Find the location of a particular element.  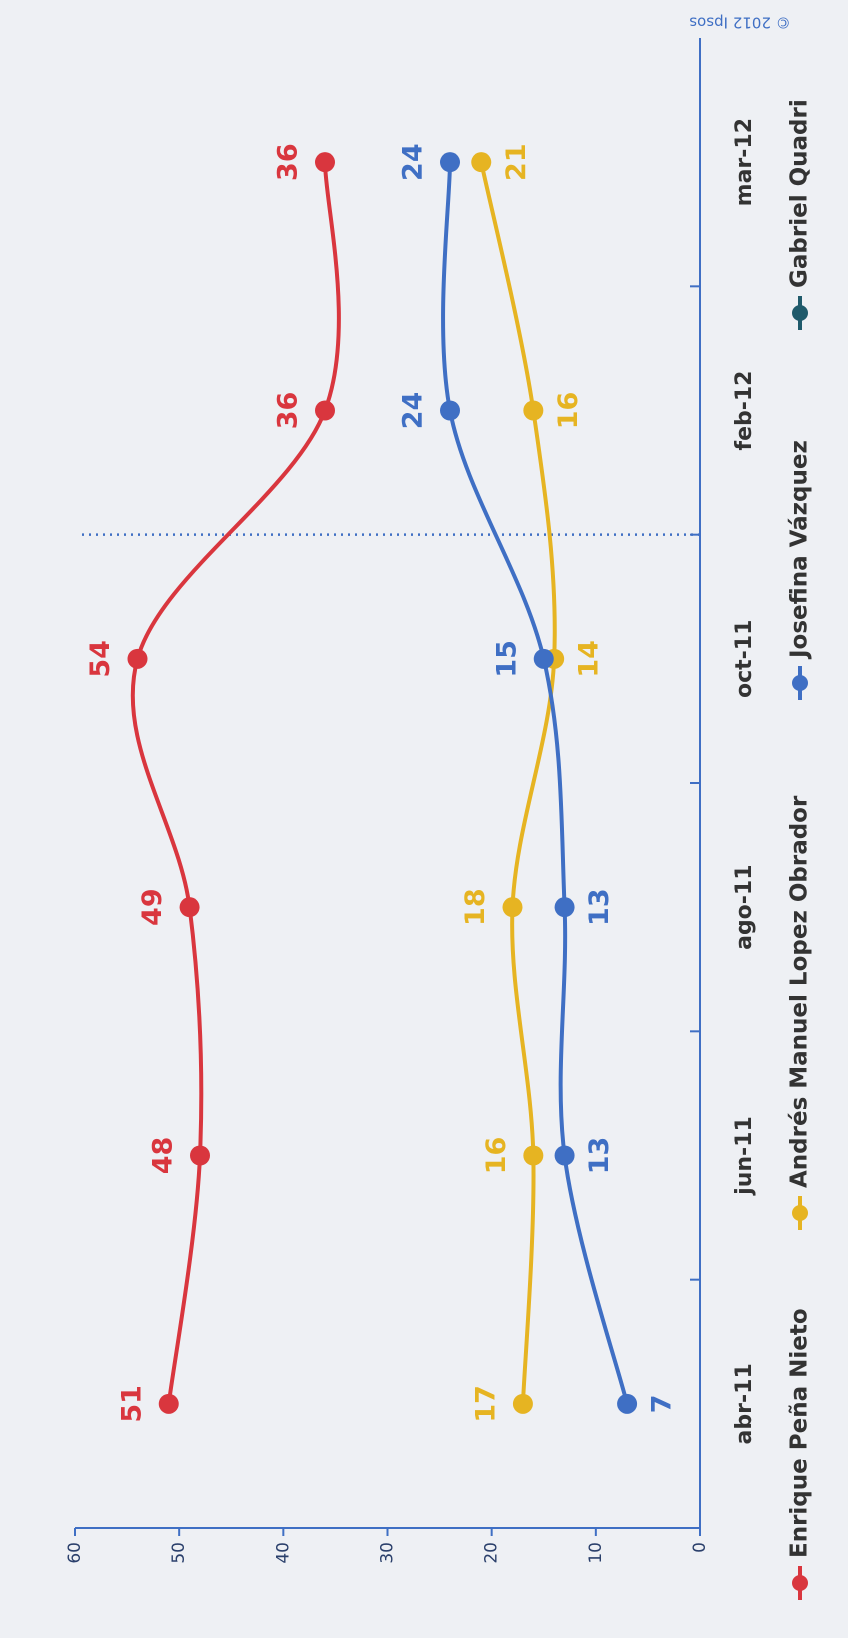

data-label: 14 is located at coordinates (589, 659).